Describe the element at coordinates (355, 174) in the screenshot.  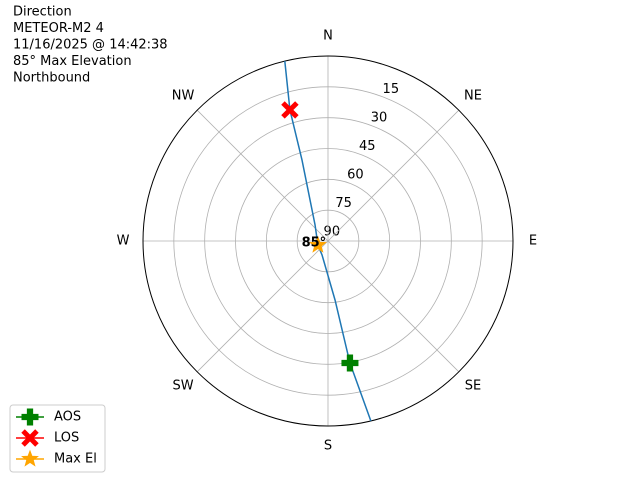
I see `y-tick-label: 60` at that location.